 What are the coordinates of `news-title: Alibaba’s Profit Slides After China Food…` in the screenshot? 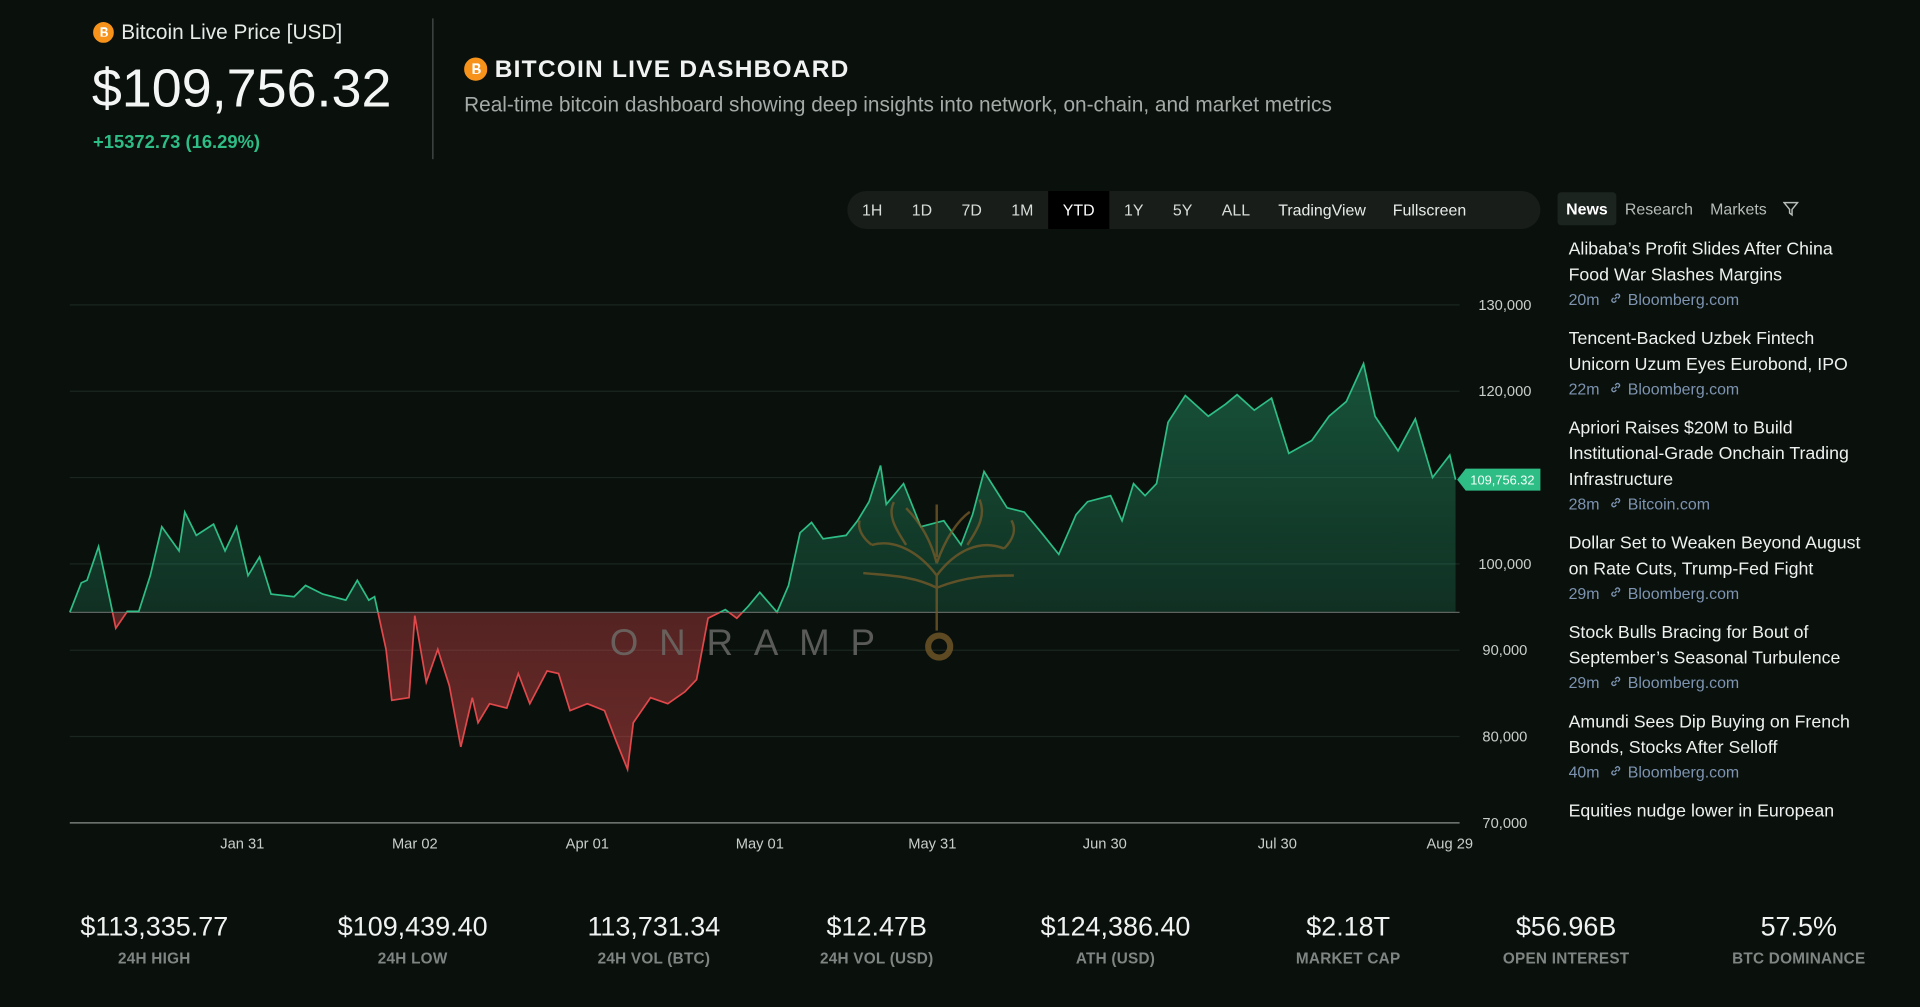 It's located at (1700, 263).